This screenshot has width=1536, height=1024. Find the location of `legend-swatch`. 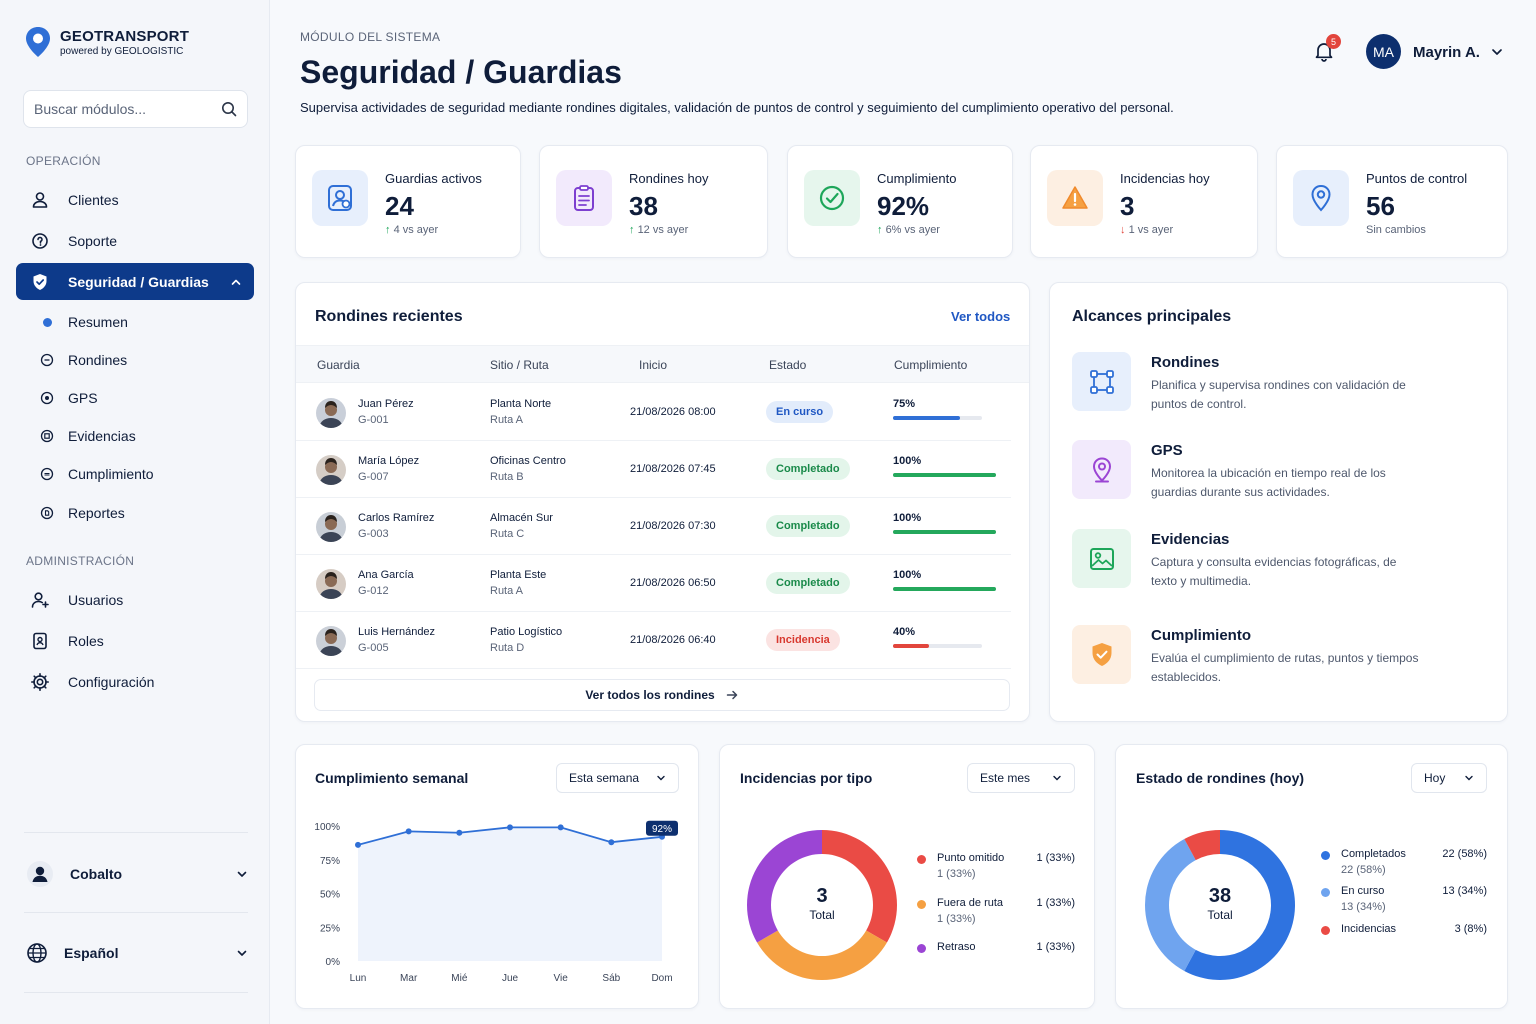

legend-swatch is located at coordinates (1325, 930).